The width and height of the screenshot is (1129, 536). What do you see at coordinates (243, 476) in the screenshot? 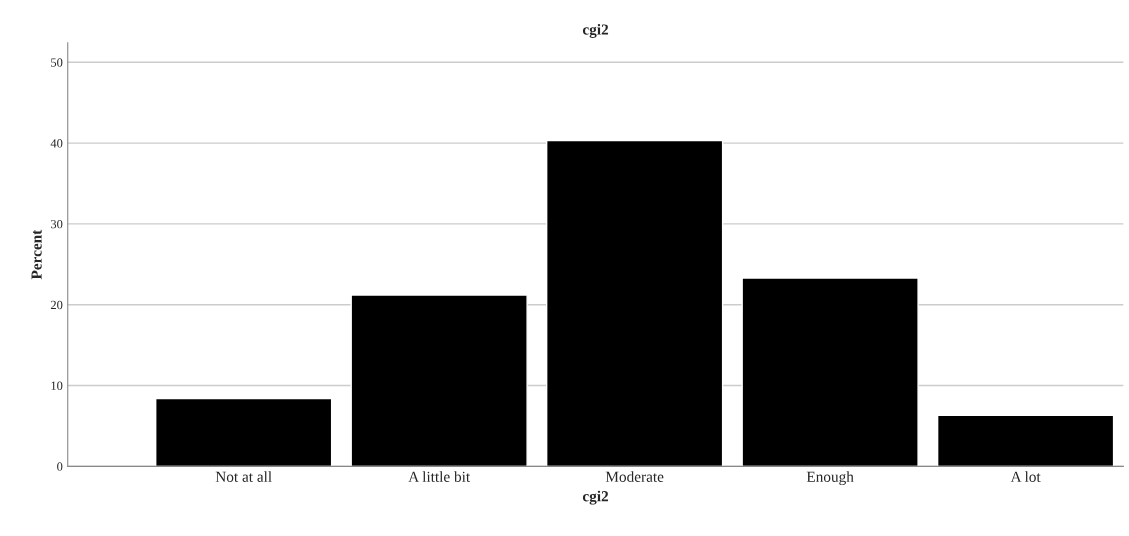
I see `x-tick-label: Not at all` at bounding box center [243, 476].